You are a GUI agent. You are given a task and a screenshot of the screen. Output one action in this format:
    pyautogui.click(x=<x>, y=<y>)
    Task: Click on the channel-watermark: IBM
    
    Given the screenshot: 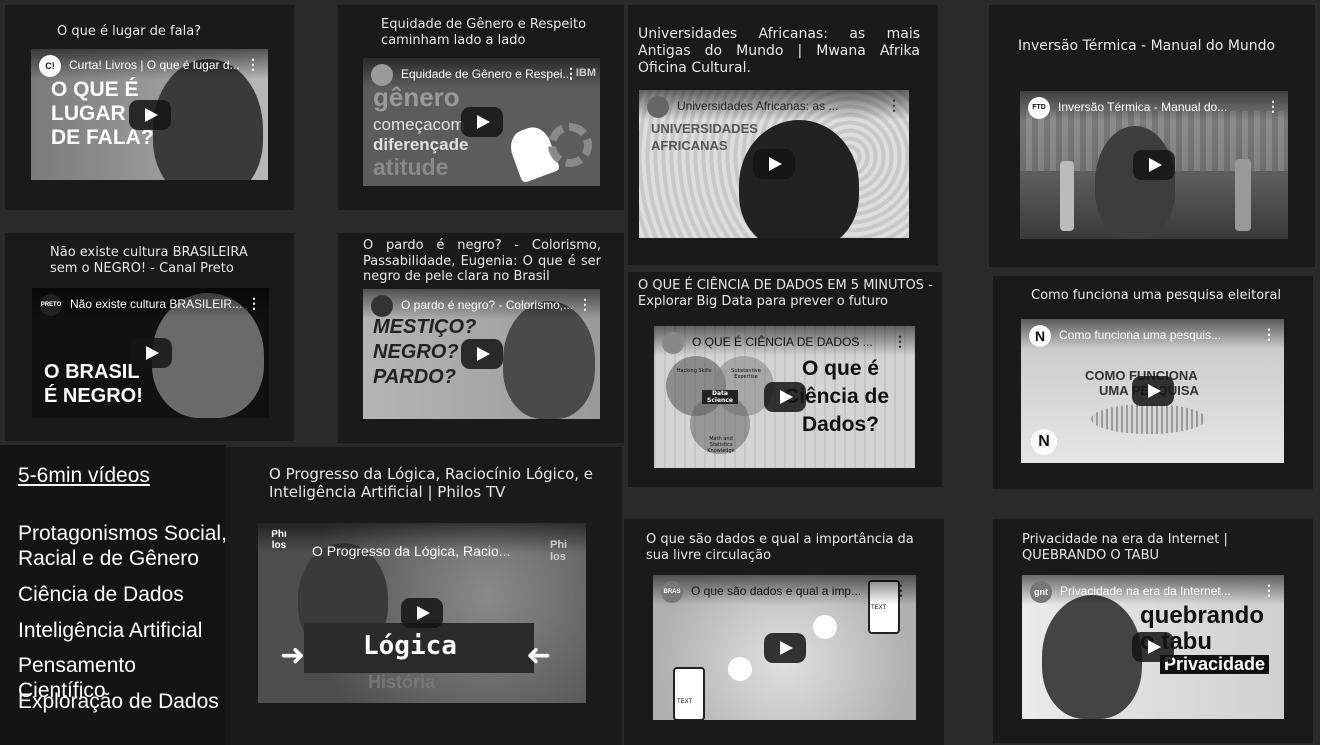 What is the action you would take?
    pyautogui.click(x=585, y=73)
    